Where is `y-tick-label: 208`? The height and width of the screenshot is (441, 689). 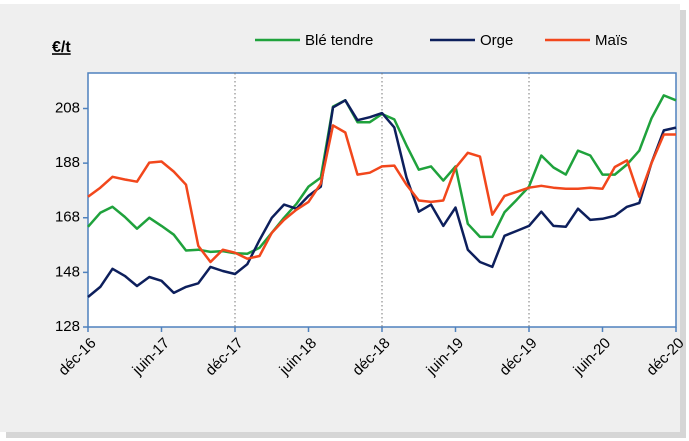 y-tick-label: 208 is located at coordinates (67, 107).